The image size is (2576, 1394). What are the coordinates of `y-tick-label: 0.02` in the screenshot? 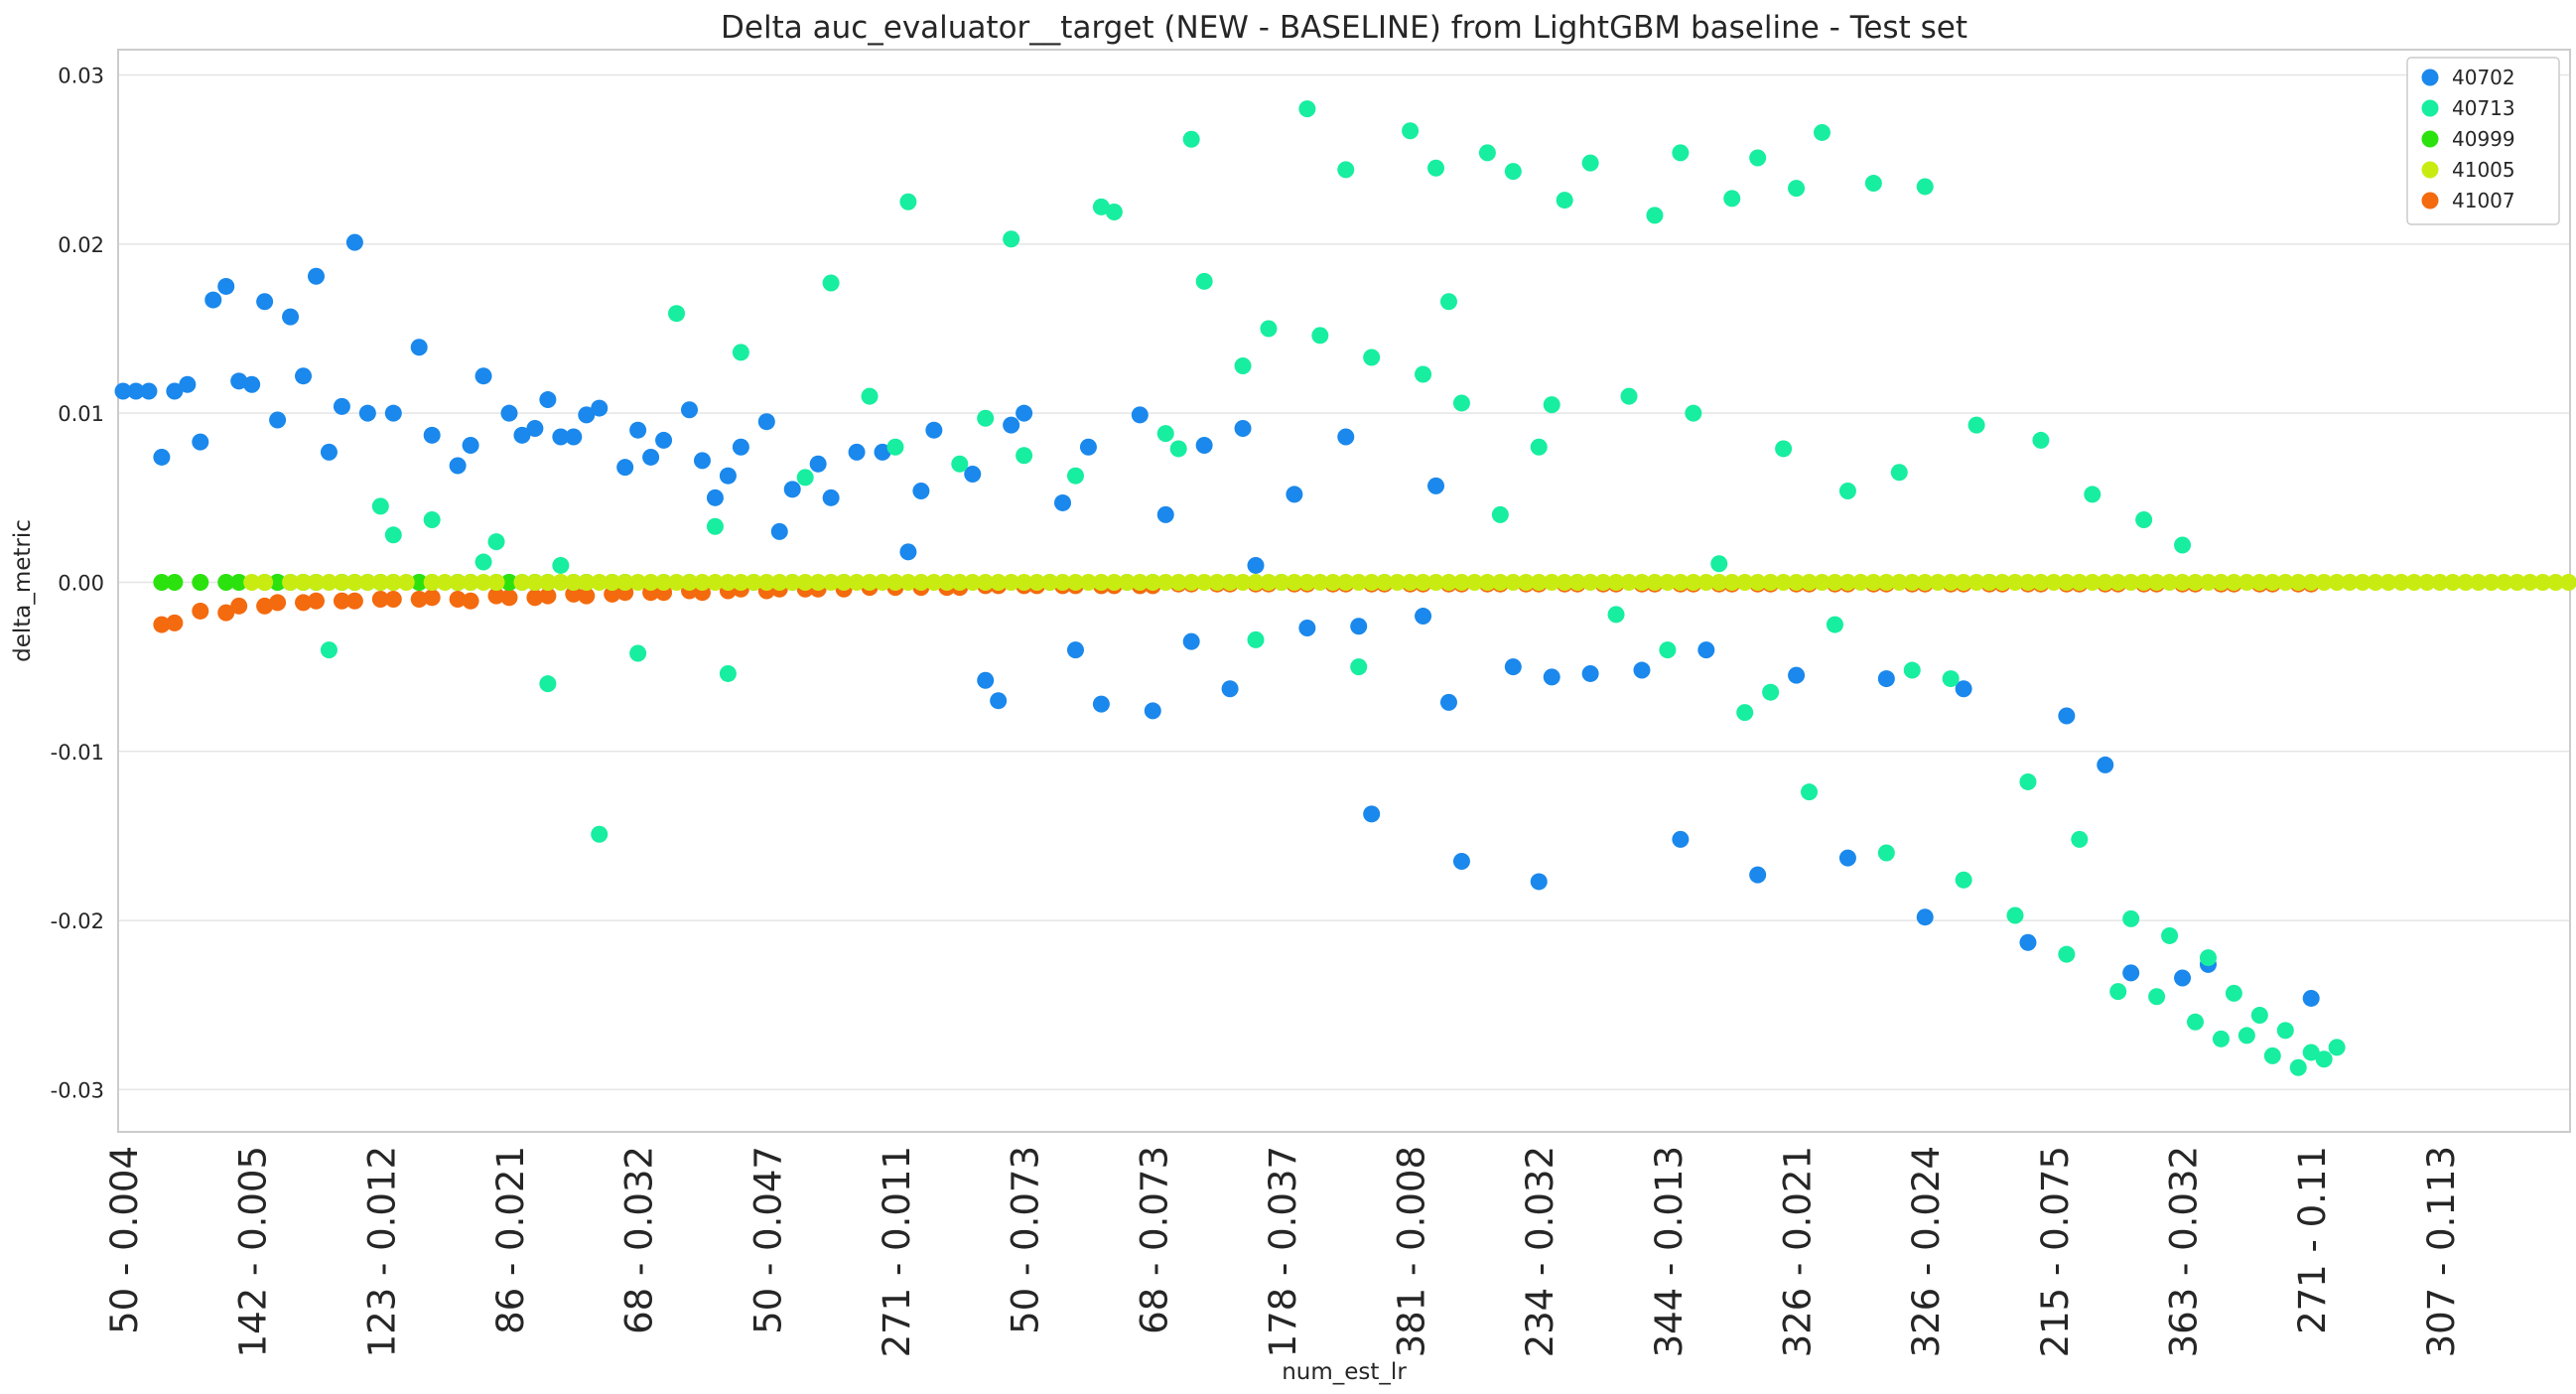 It's located at (81, 245).